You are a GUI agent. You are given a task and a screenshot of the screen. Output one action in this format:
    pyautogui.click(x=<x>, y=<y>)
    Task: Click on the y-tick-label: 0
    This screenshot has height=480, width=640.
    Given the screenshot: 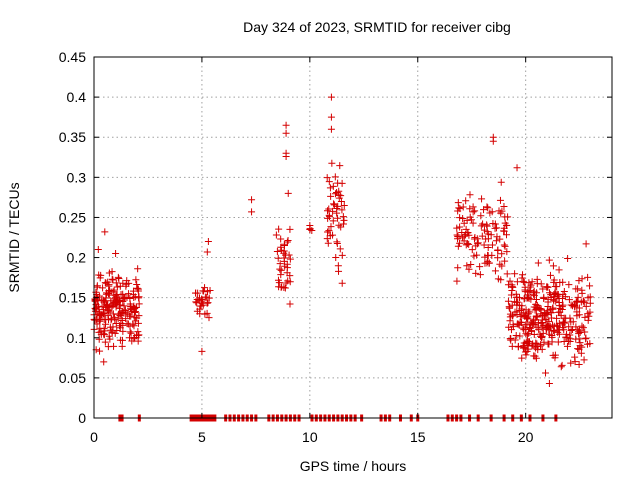 What is the action you would take?
    pyautogui.click(x=82, y=418)
    